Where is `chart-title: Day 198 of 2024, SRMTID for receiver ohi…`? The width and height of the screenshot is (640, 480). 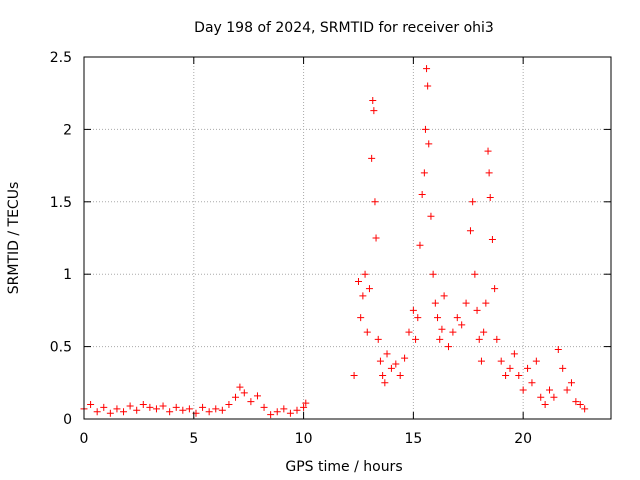 chart-title: Day 198 of 2024, SRMTID for receiver ohi… is located at coordinates (344, 28).